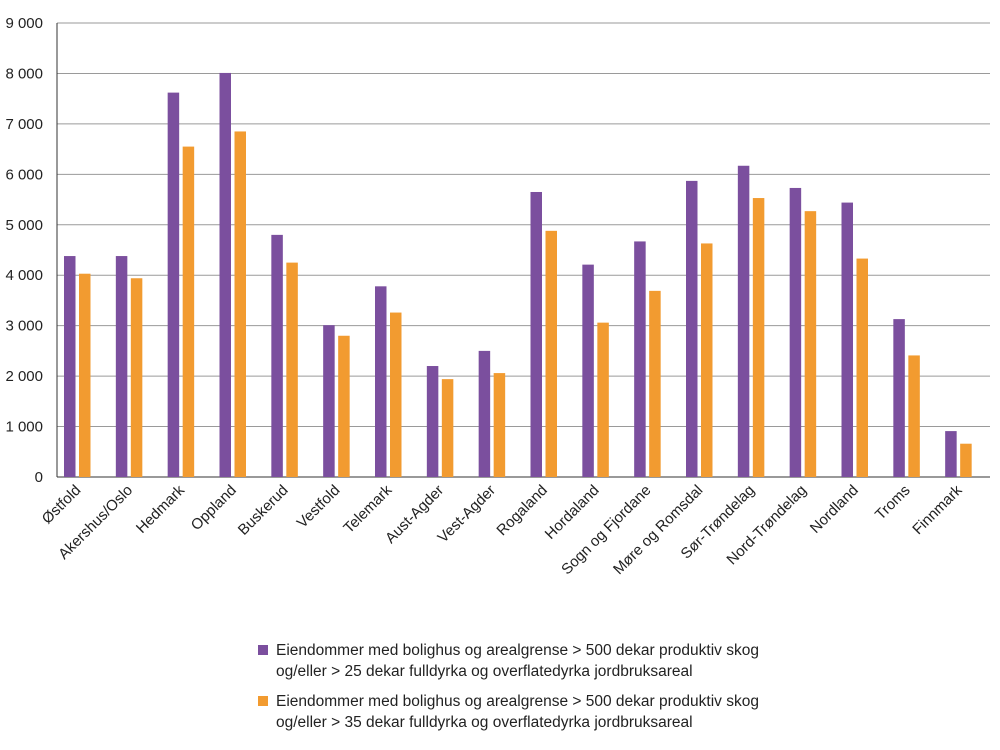 The width and height of the screenshot is (1000, 750). What do you see at coordinates (263, 510) in the screenshot?
I see `x-tick-label: Buskerud` at bounding box center [263, 510].